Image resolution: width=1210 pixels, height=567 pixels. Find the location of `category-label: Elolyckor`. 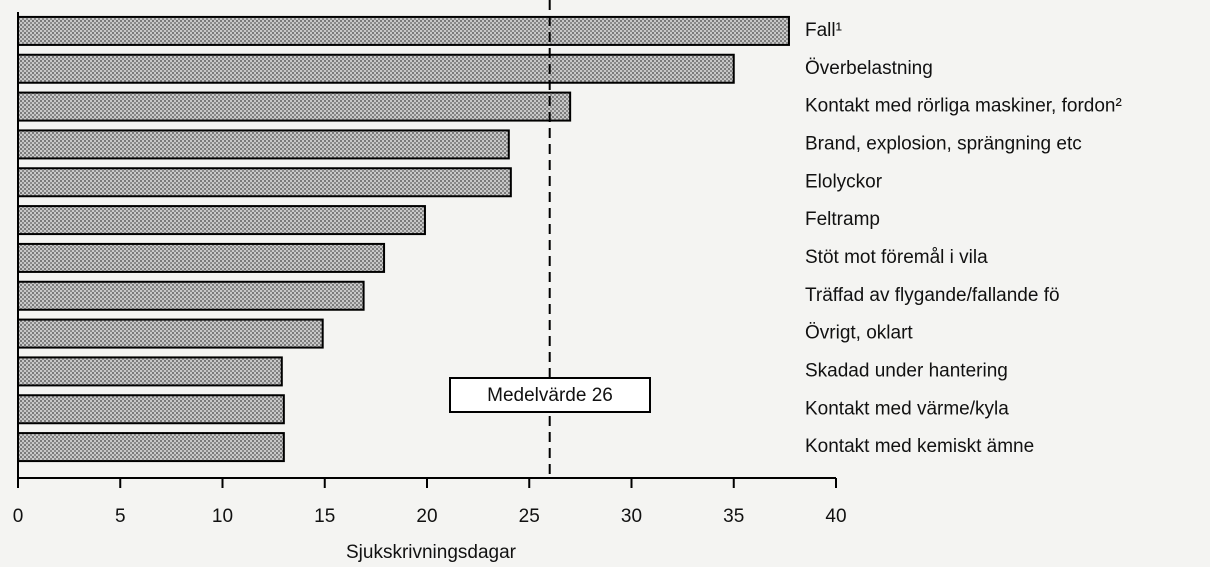

category-label: Elolyckor is located at coordinates (844, 181).